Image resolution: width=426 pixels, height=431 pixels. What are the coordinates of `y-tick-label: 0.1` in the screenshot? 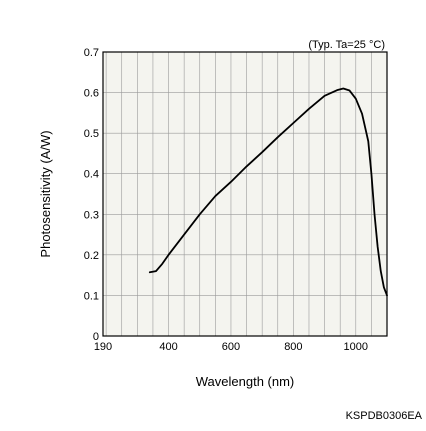 It's located at (91, 296).